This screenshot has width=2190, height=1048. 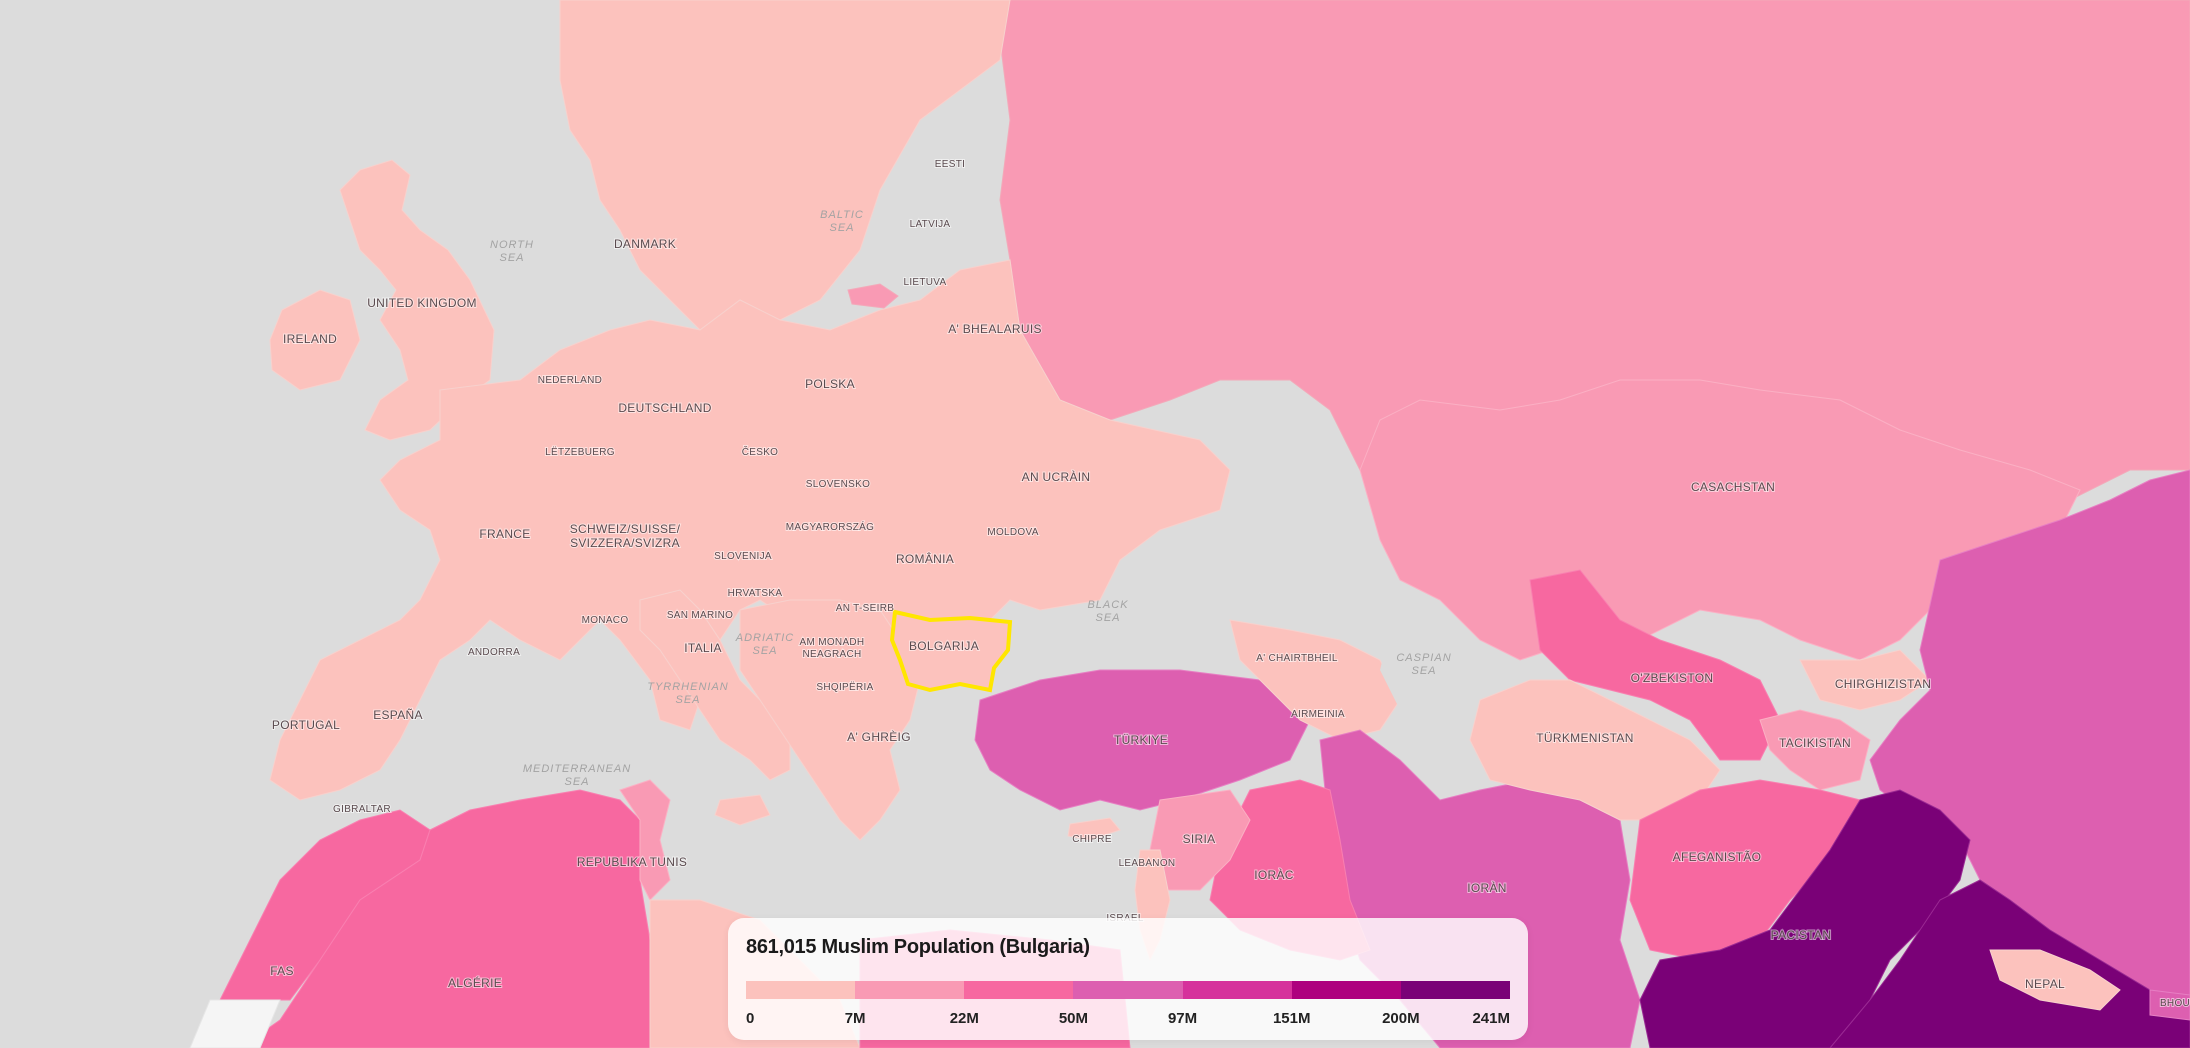 What do you see at coordinates (1487, 887) in the screenshot?
I see `label-iran: IORÀN` at bounding box center [1487, 887].